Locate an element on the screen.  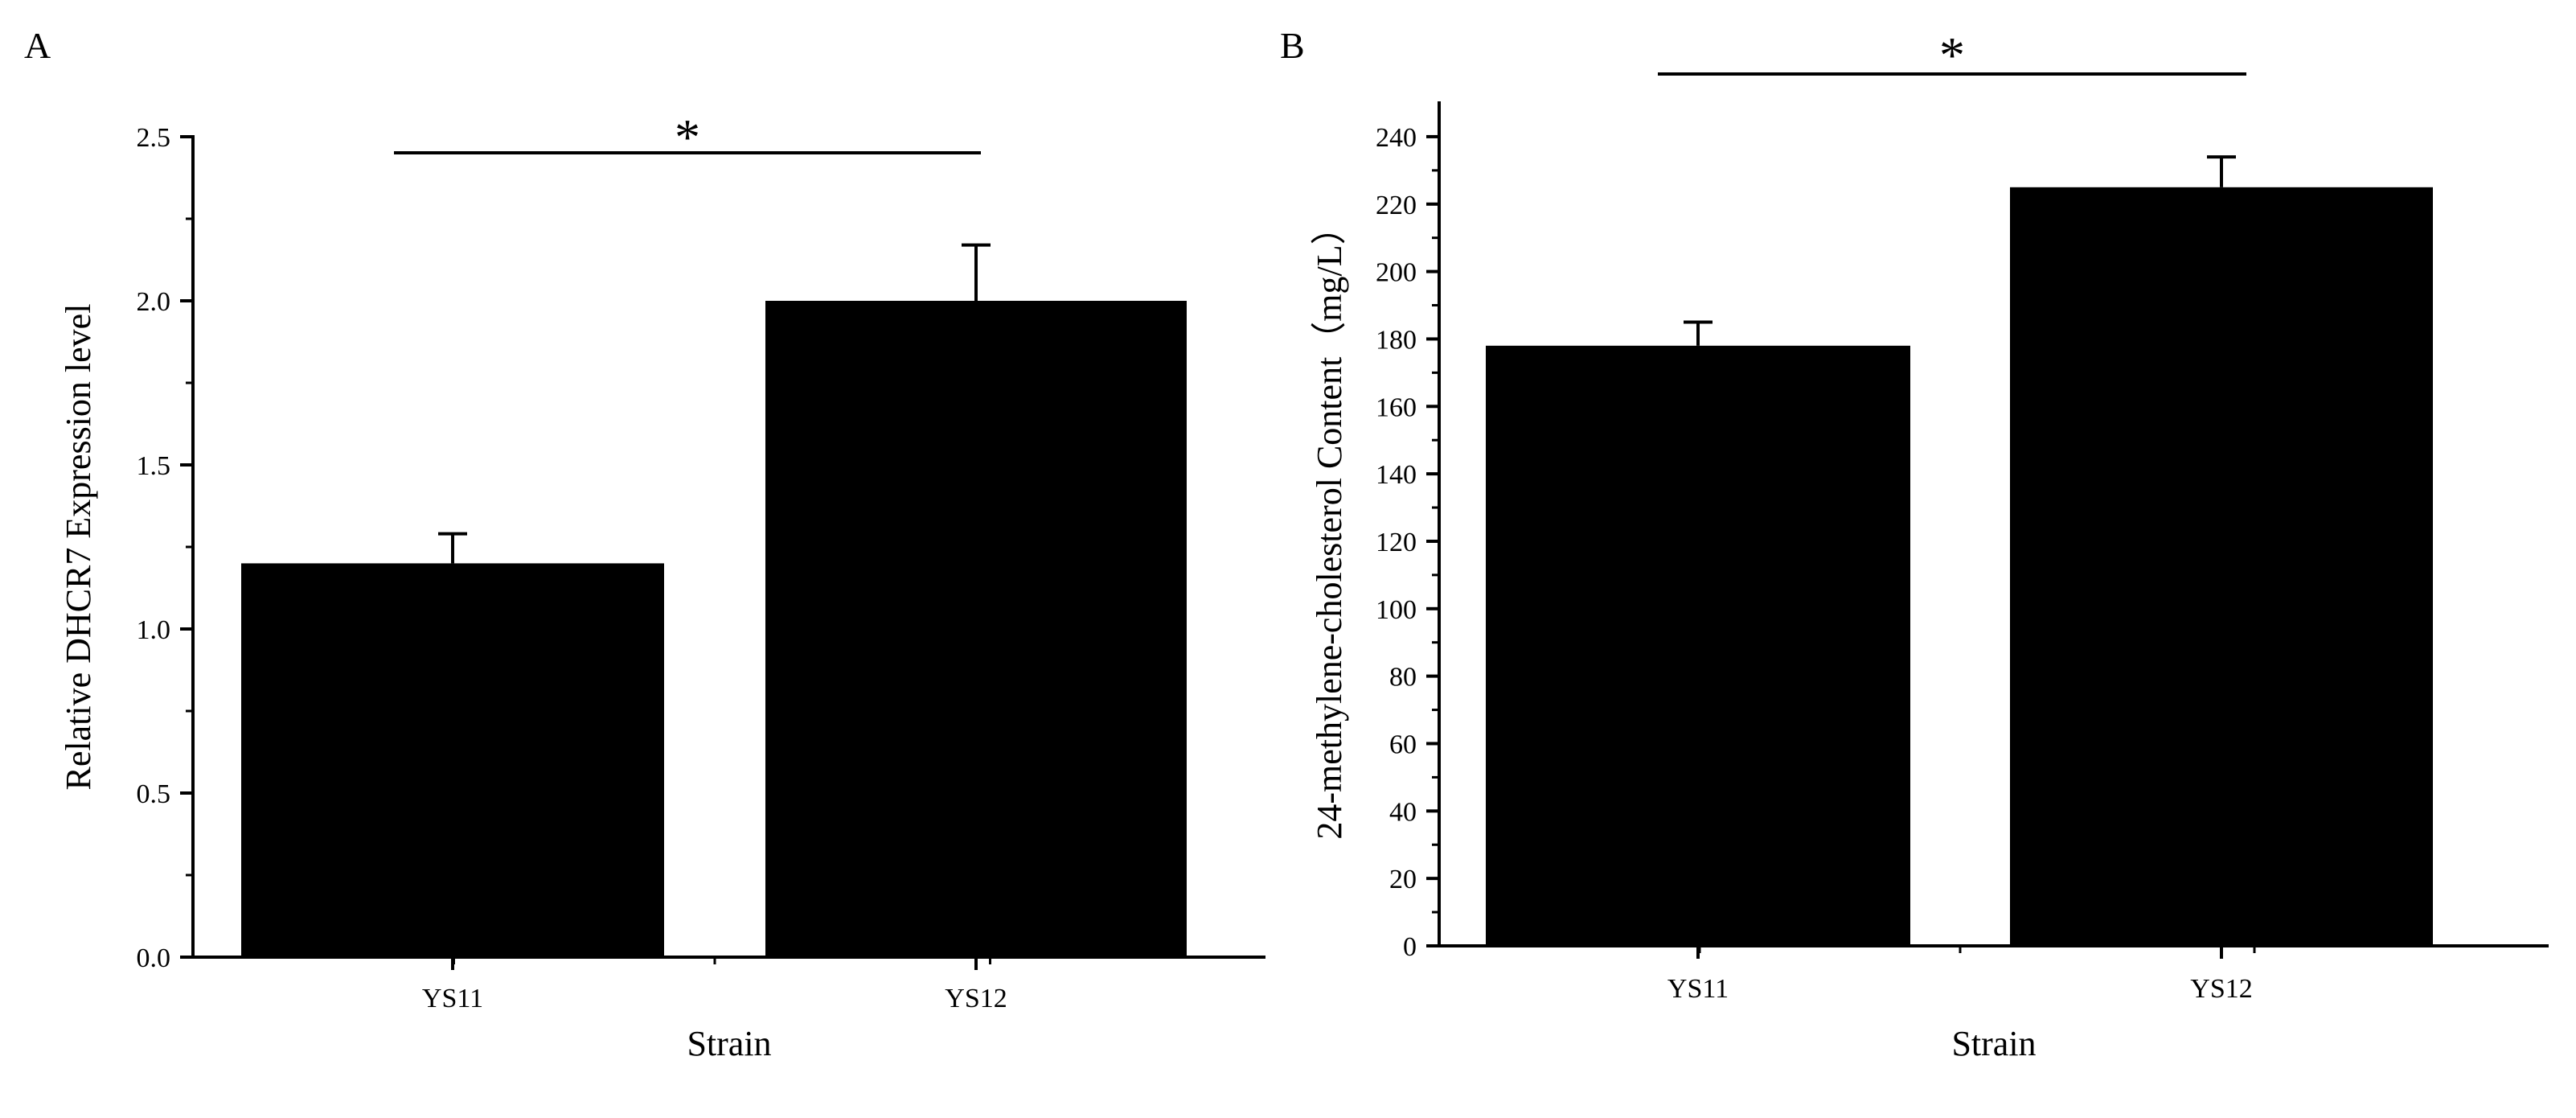
y-tick-label: 60 is located at coordinates (1403, 744).